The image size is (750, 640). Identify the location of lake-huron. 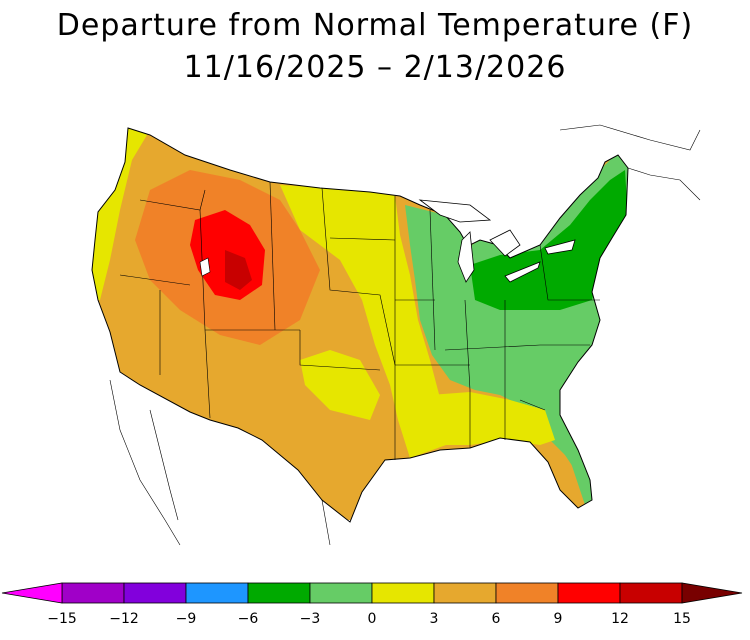
(505, 243).